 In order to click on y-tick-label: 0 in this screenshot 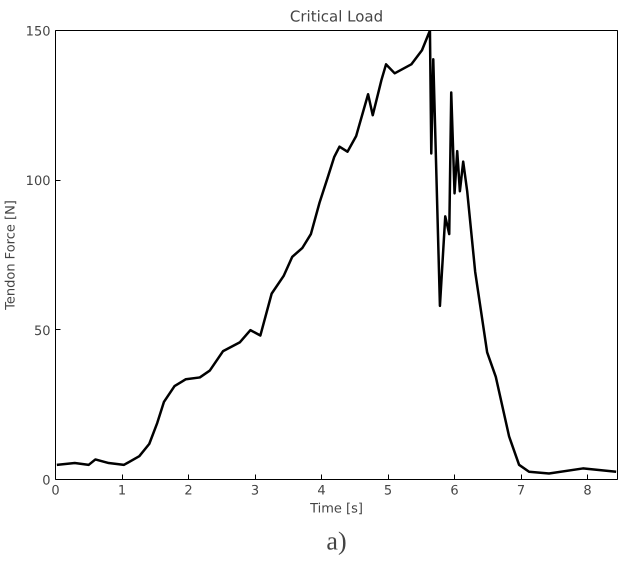, I will do `click(46, 481)`.